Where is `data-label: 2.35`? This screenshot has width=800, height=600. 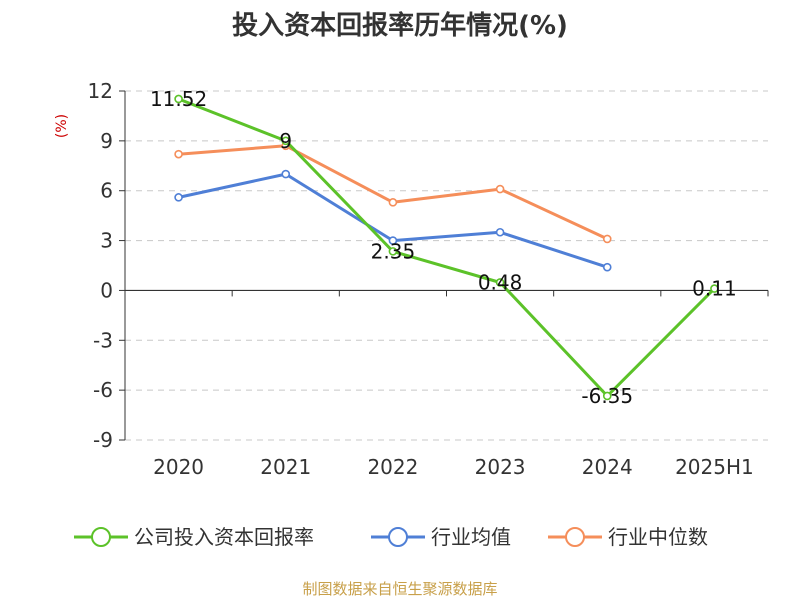 data-label: 2.35 is located at coordinates (393, 251).